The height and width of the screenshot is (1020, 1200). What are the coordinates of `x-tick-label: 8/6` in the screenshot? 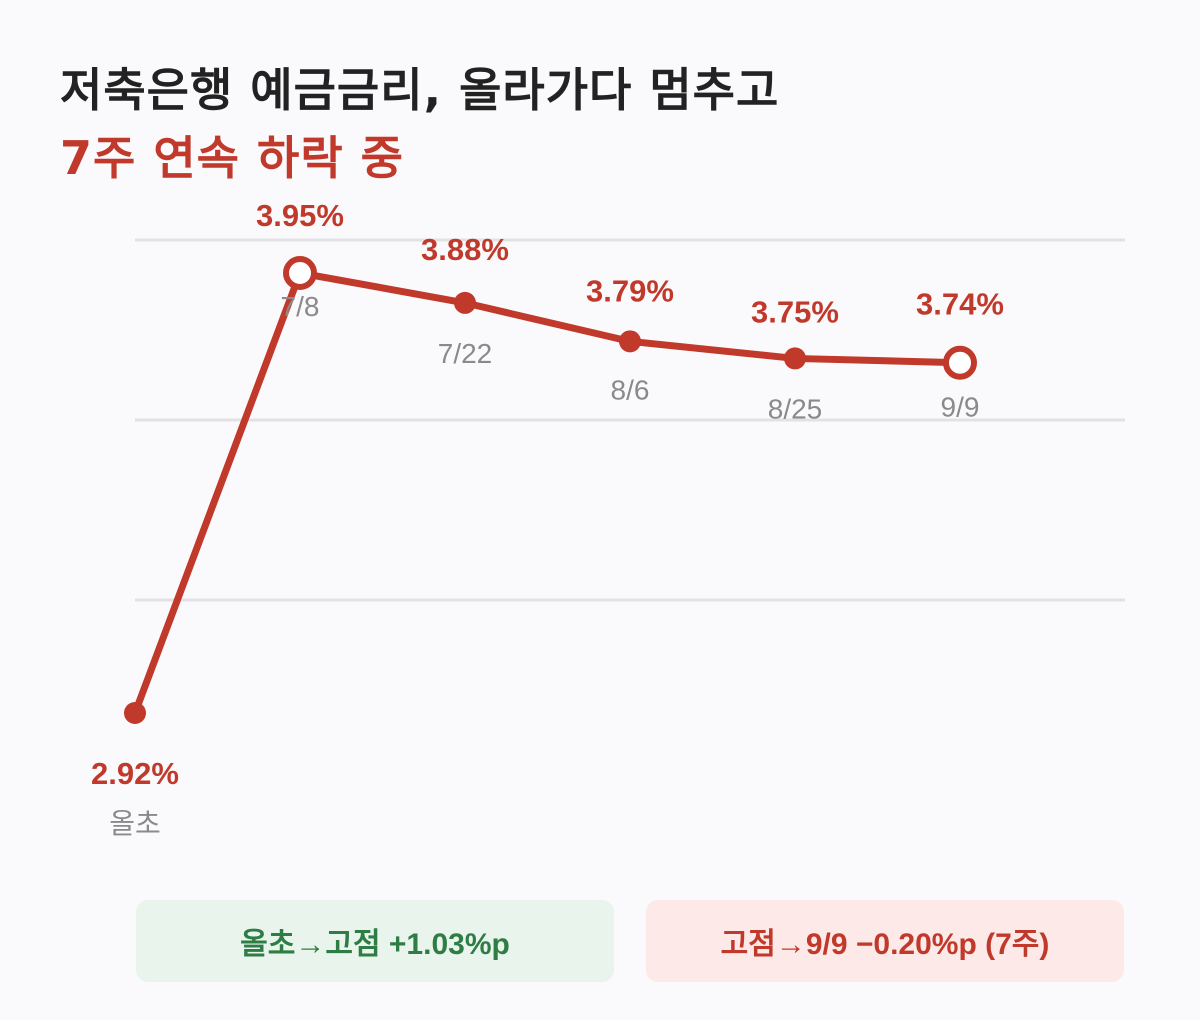 It's located at (630, 389).